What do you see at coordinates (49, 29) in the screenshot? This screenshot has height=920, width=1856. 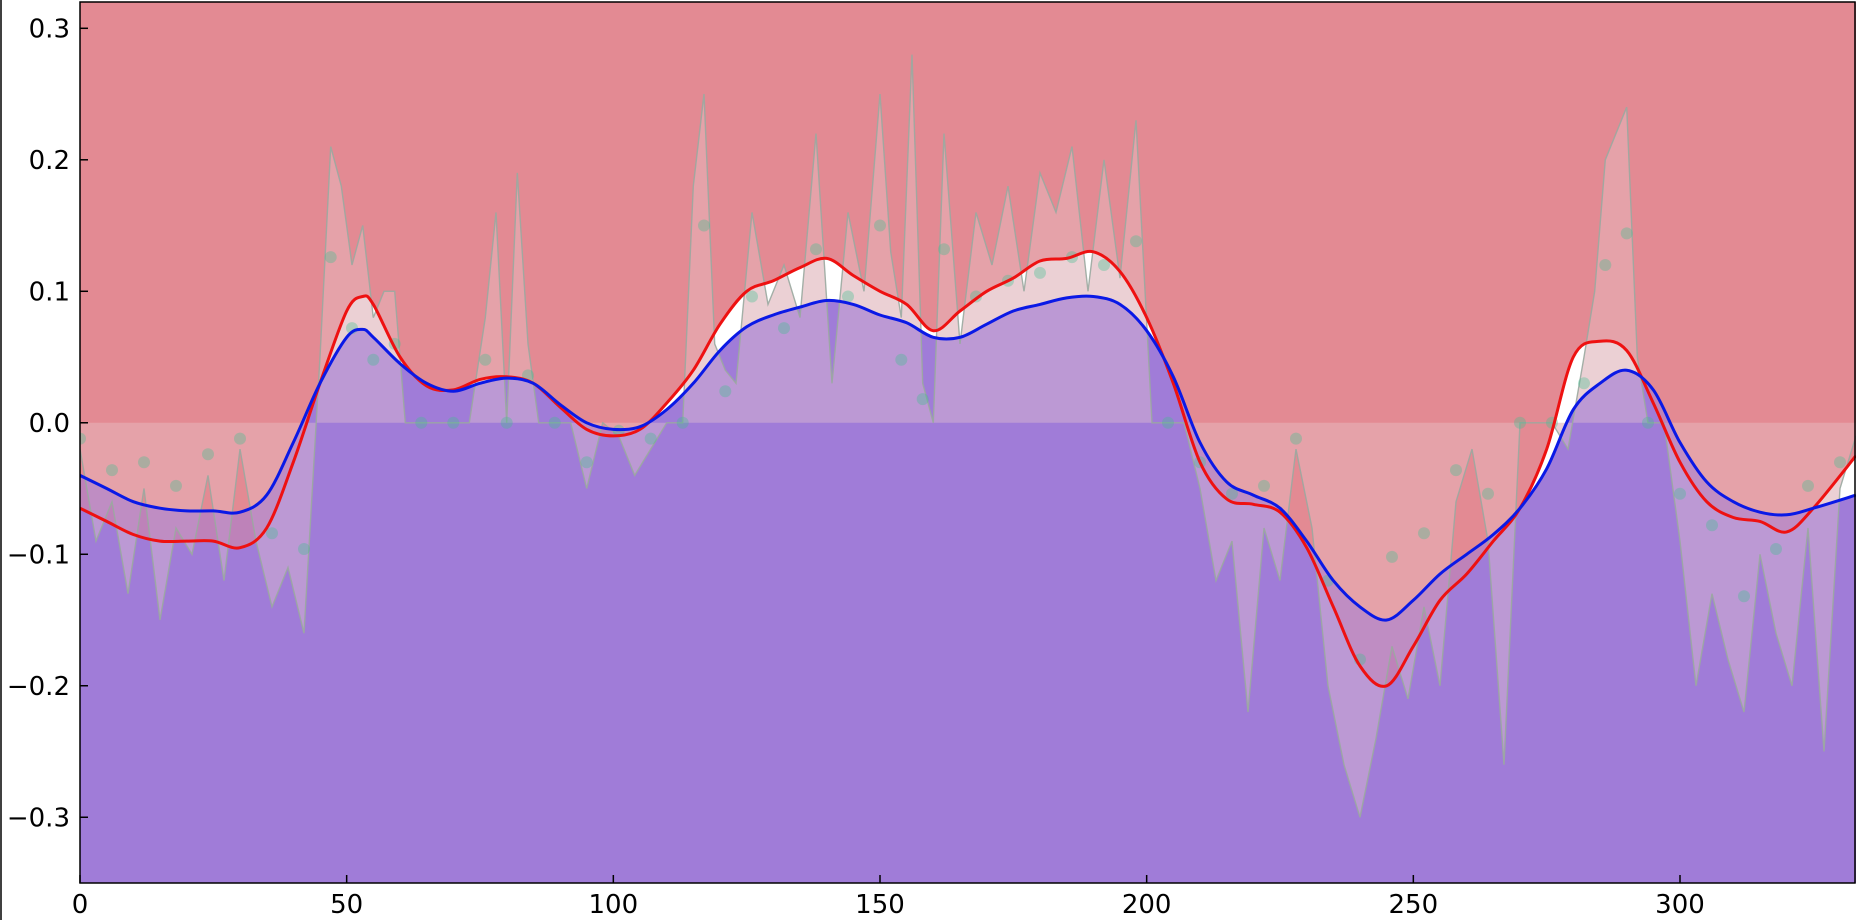 I see `y-tick-label: 0.3` at bounding box center [49, 29].